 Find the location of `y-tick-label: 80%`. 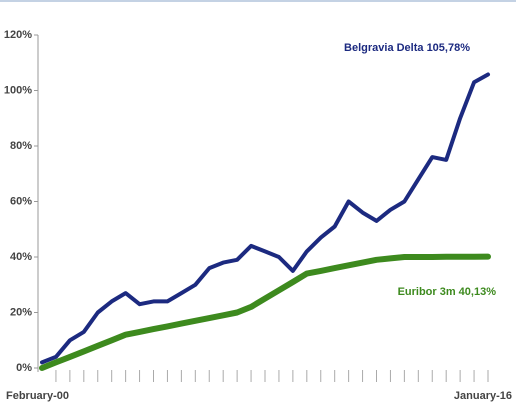

y-tick-label: 80% is located at coordinates (21, 146).